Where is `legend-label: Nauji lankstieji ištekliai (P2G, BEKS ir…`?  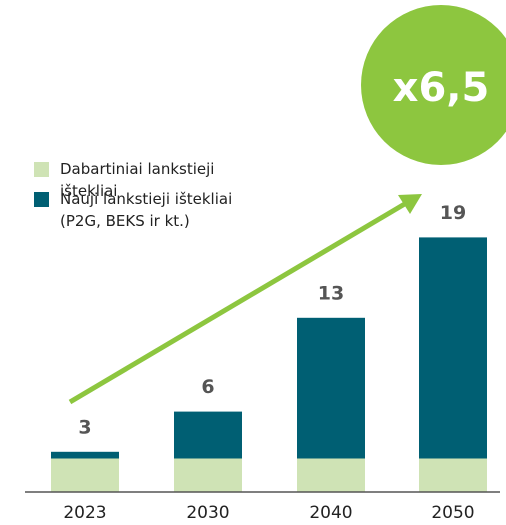 legend-label: Nauji lankstieji ištekliai (P2G, BEKS ir… is located at coordinates (146, 210).